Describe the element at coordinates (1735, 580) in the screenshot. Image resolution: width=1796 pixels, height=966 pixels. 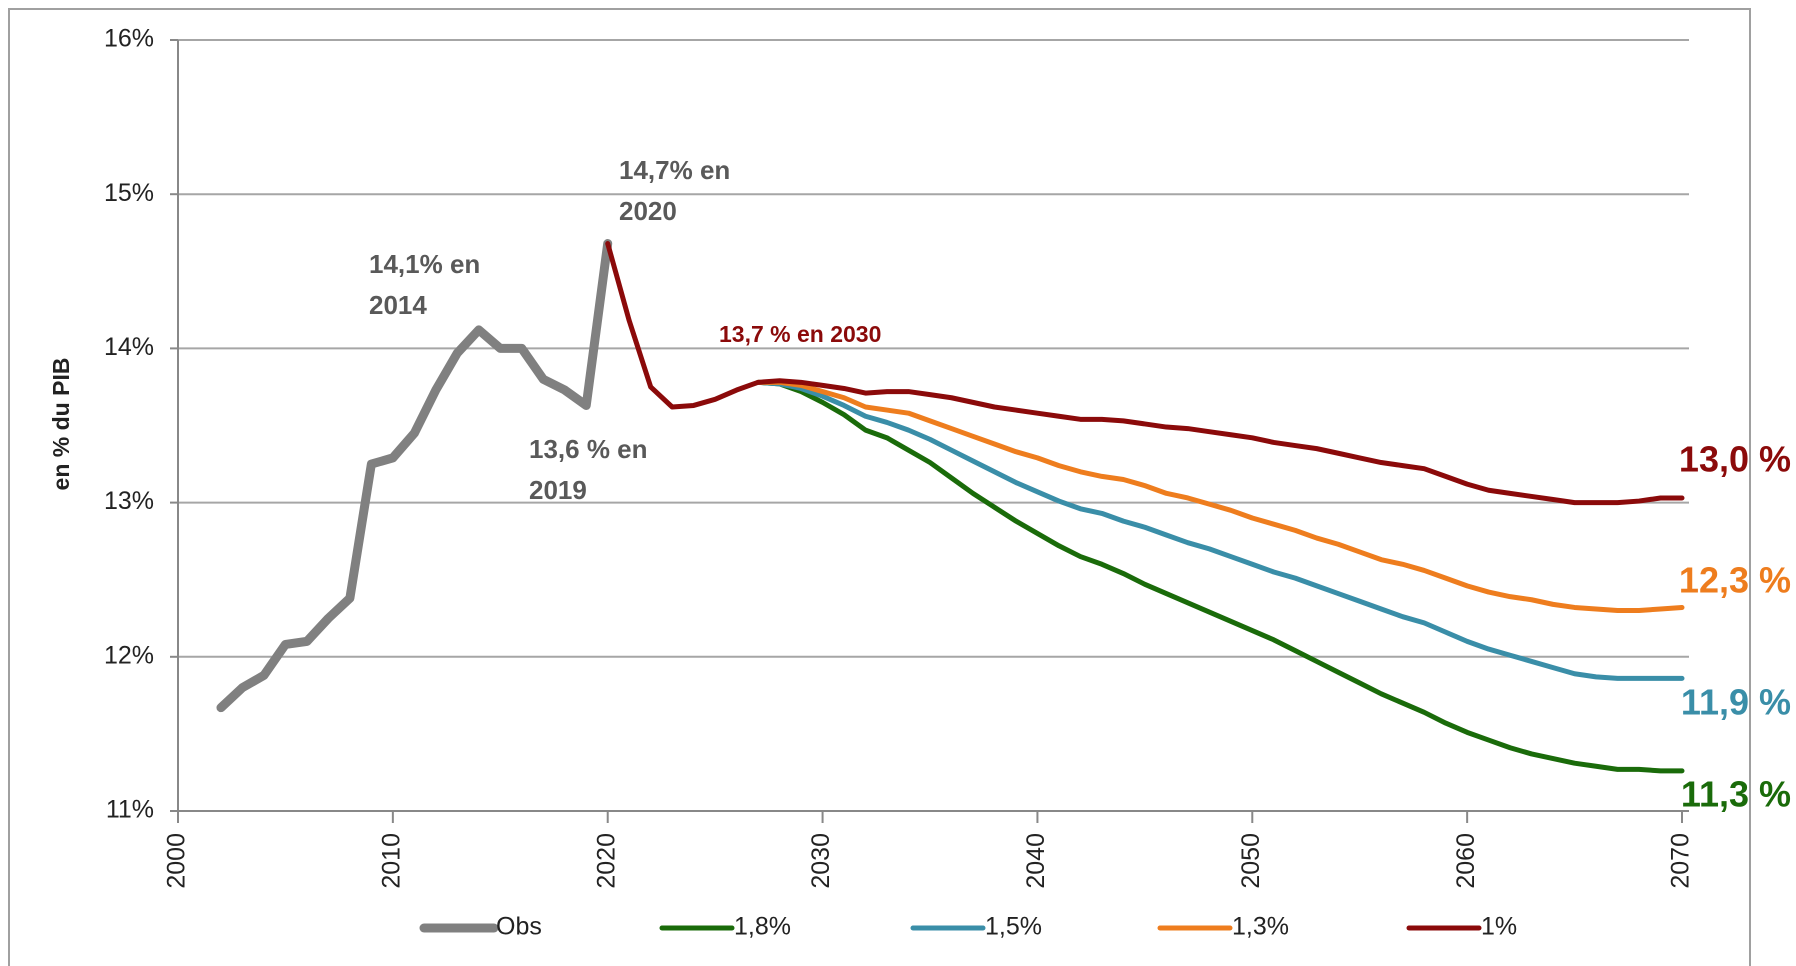
I see `end-label: 12,3 %` at that location.